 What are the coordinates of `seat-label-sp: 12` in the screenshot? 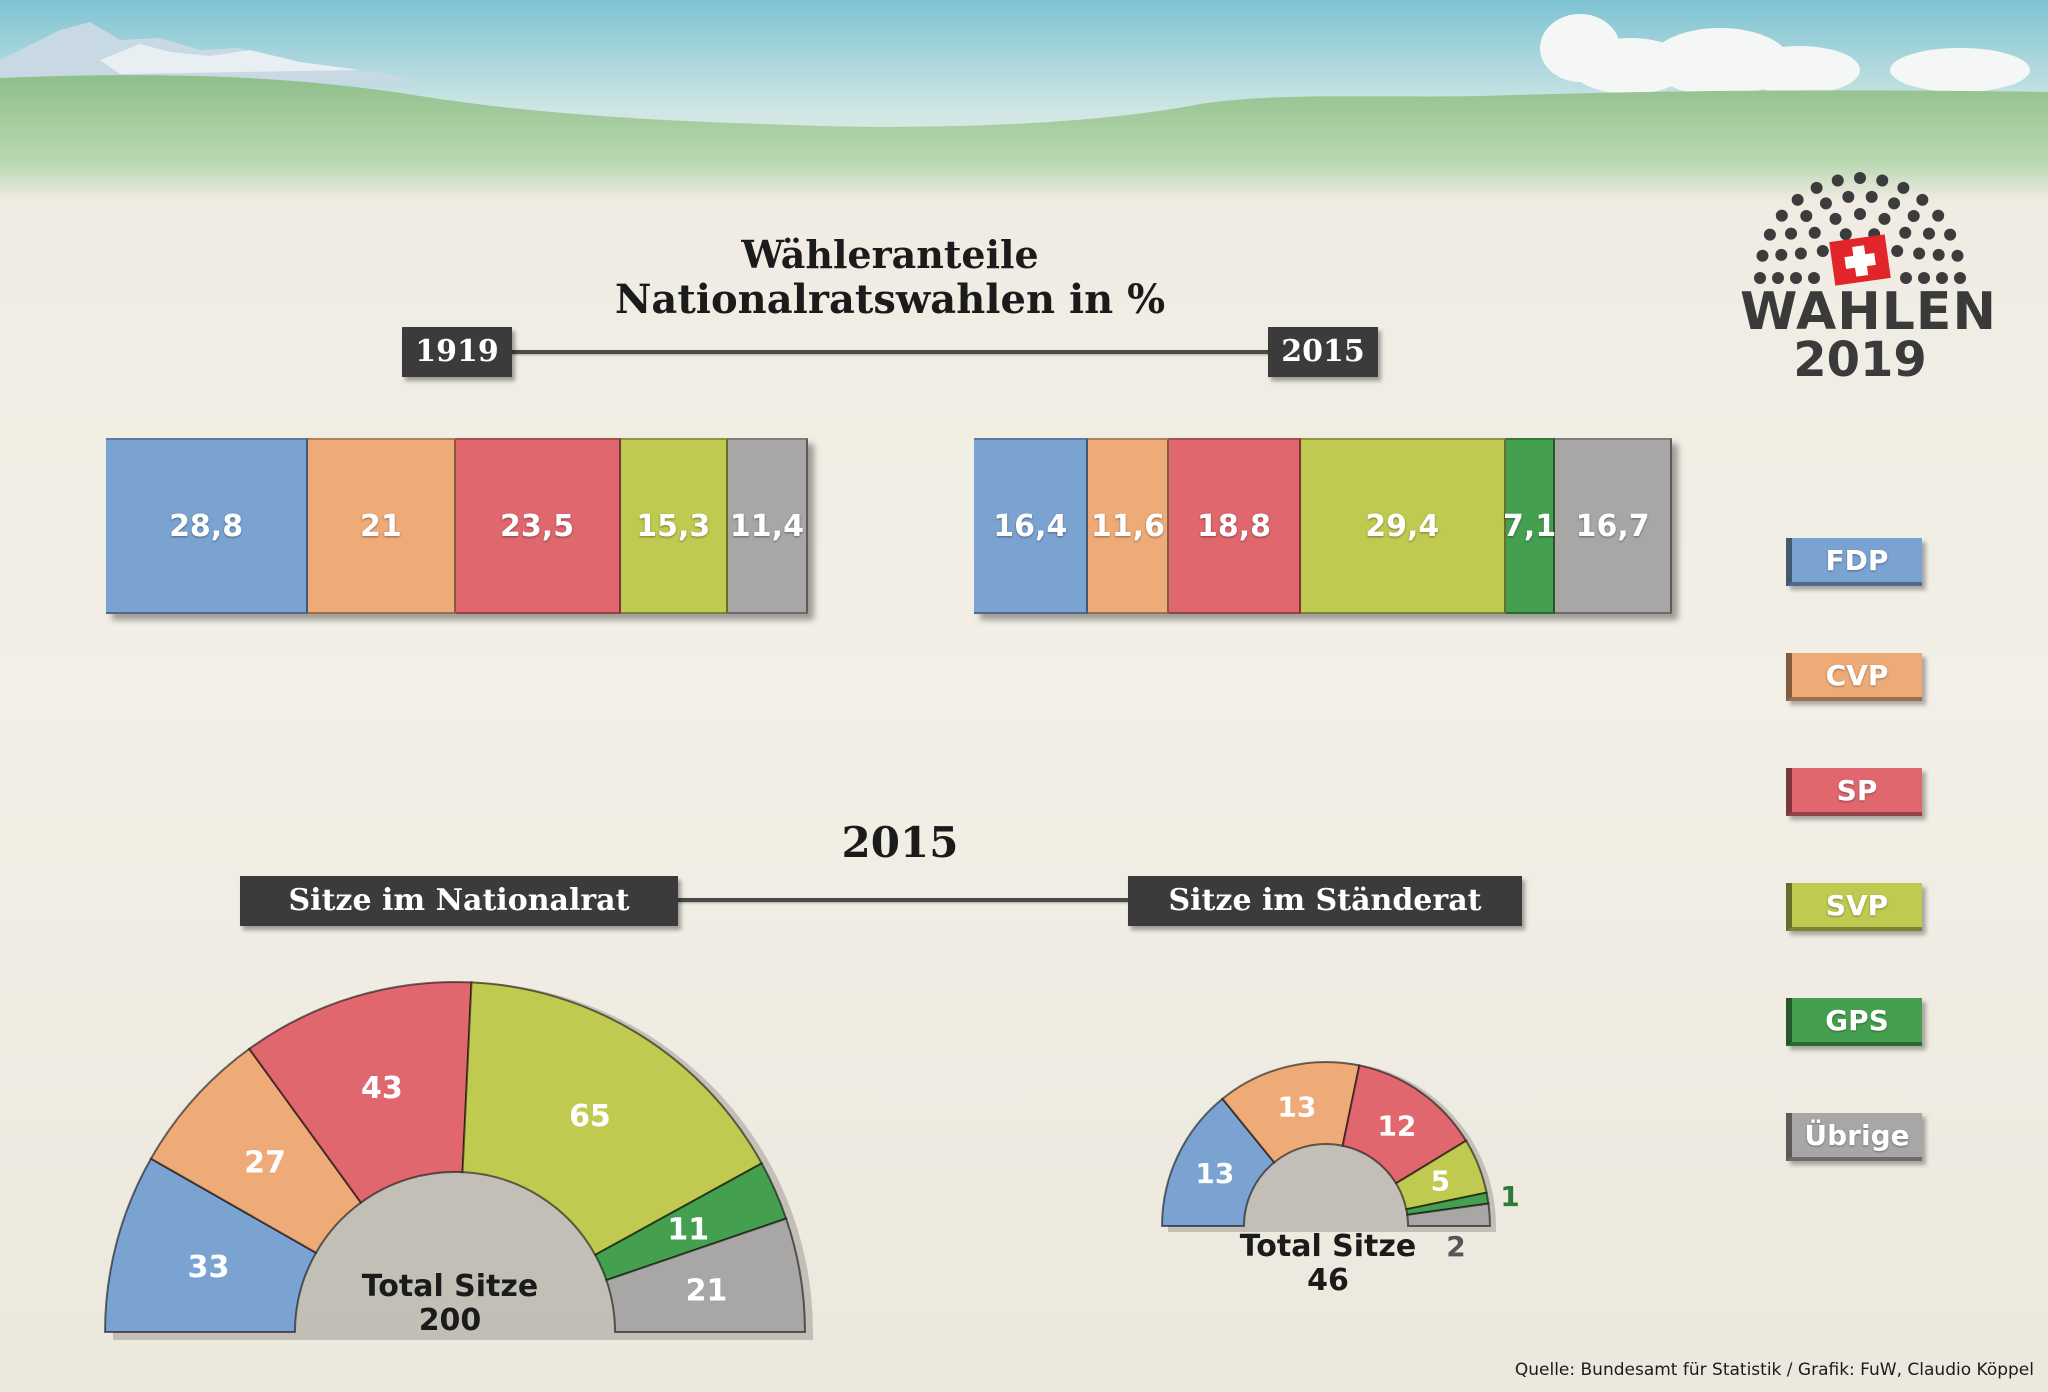 It's located at (1396, 1125).